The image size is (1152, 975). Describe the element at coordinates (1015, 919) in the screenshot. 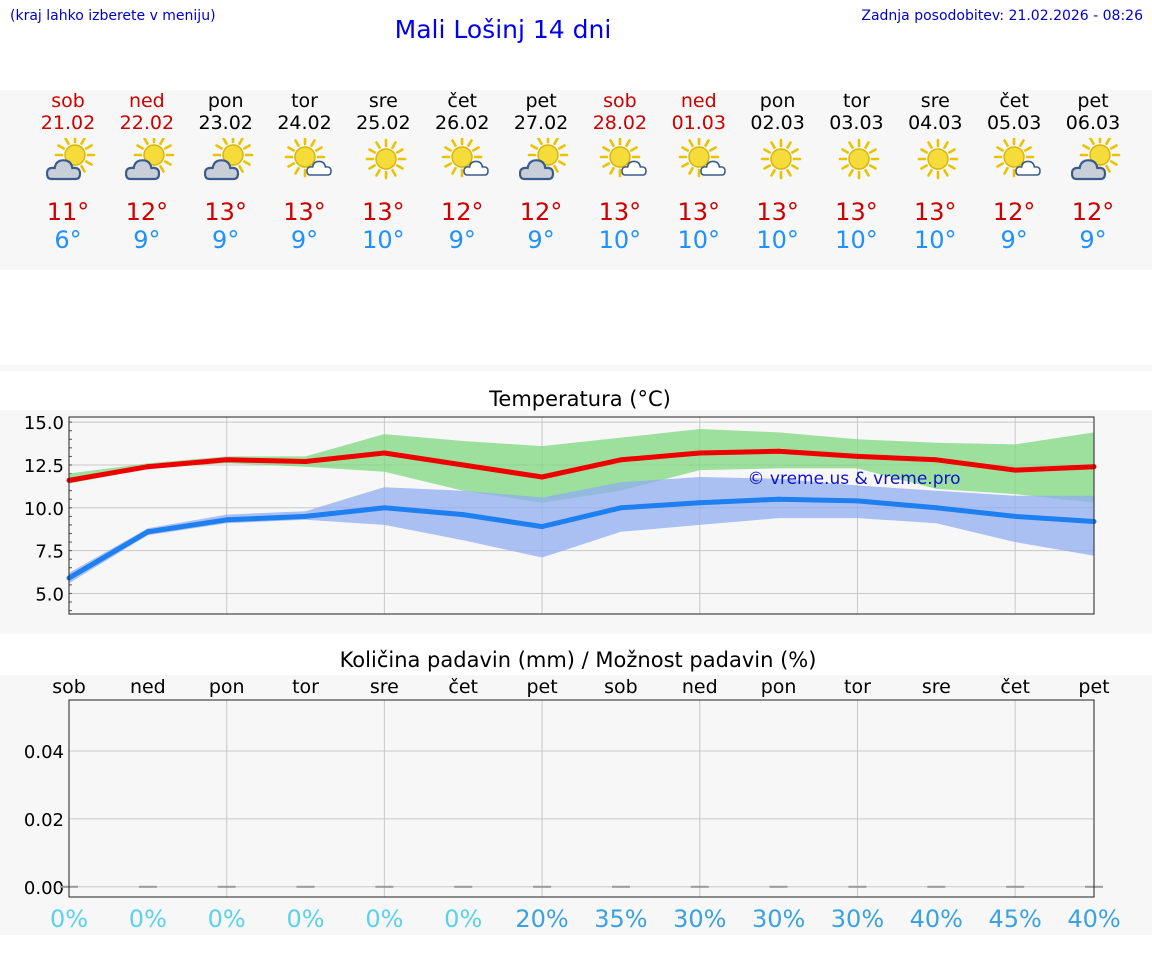

I see `precipitation-probability: 45%` at that location.